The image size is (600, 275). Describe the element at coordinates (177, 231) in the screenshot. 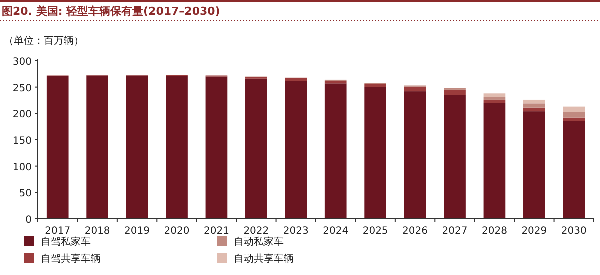

I see `x-tick-label: 2020` at that location.